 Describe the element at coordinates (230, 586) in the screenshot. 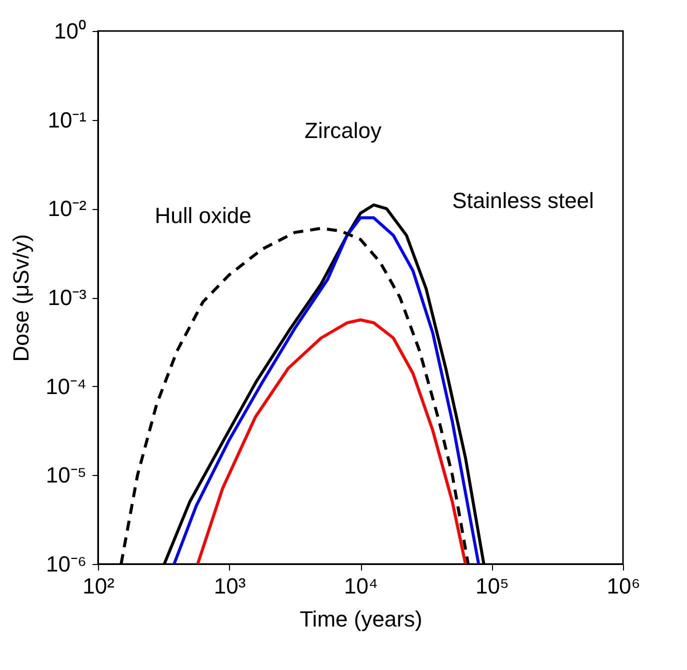

I see `x-tick-label: 10³` at that location.